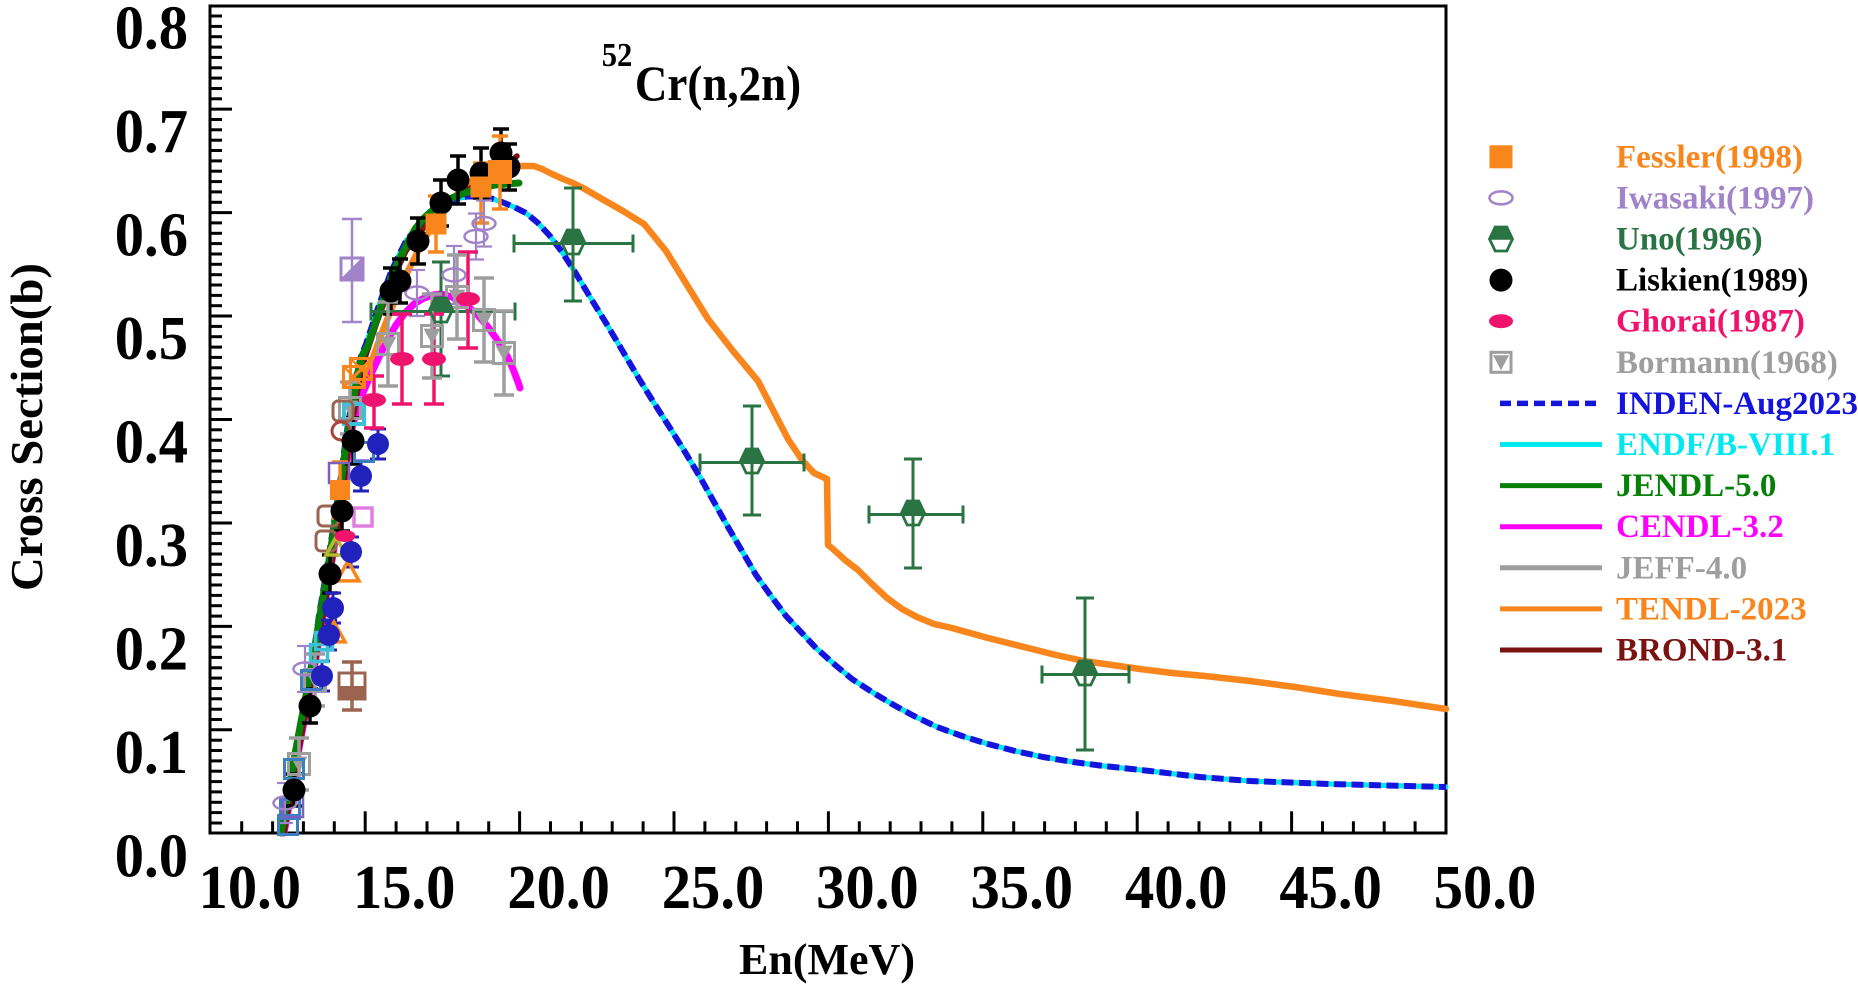 The image size is (1858, 990). What do you see at coordinates (558, 887) in the screenshot?
I see `svg-text: 20.0` at bounding box center [558, 887].